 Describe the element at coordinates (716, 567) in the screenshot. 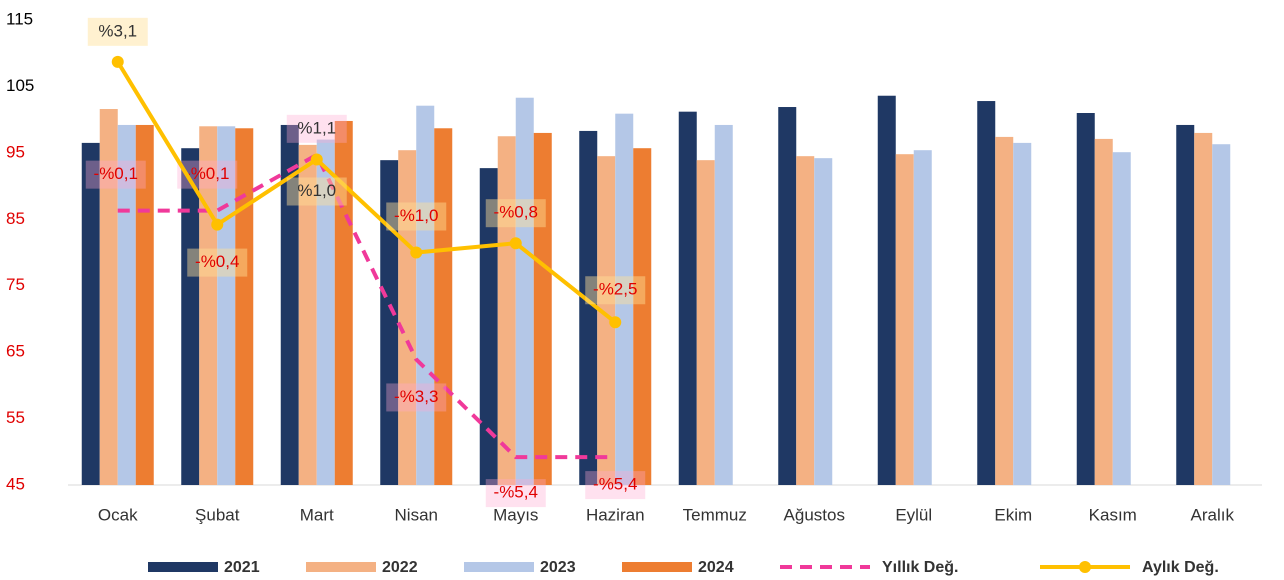

I see `legend-label: 2024` at that location.